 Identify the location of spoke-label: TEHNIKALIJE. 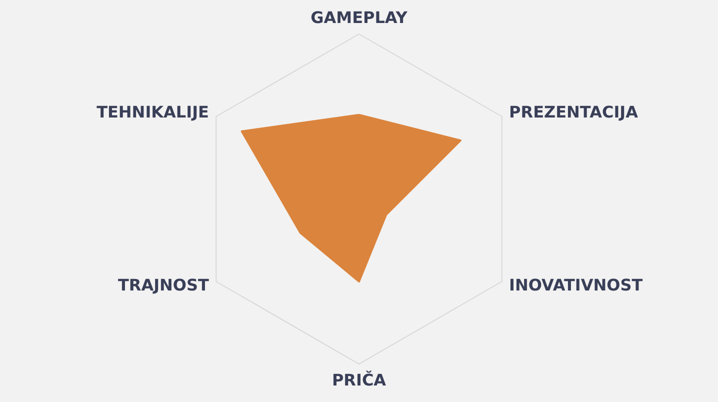
(152, 112).